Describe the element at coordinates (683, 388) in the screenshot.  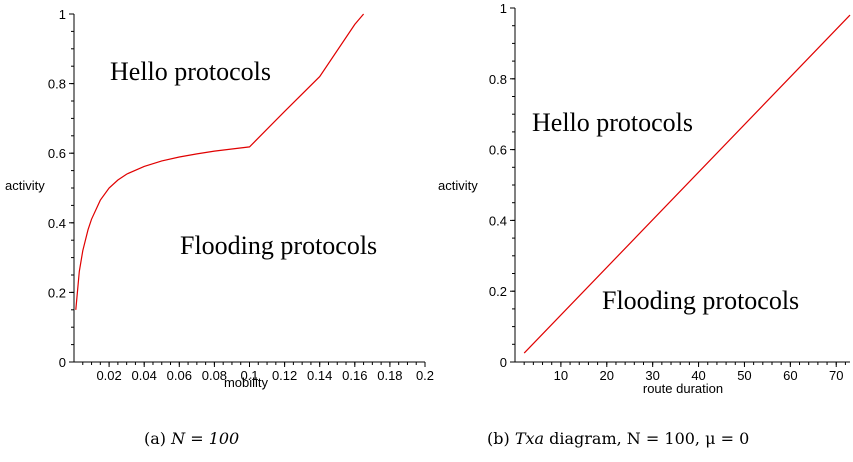
I see `x-axis-label: route duration` at that location.